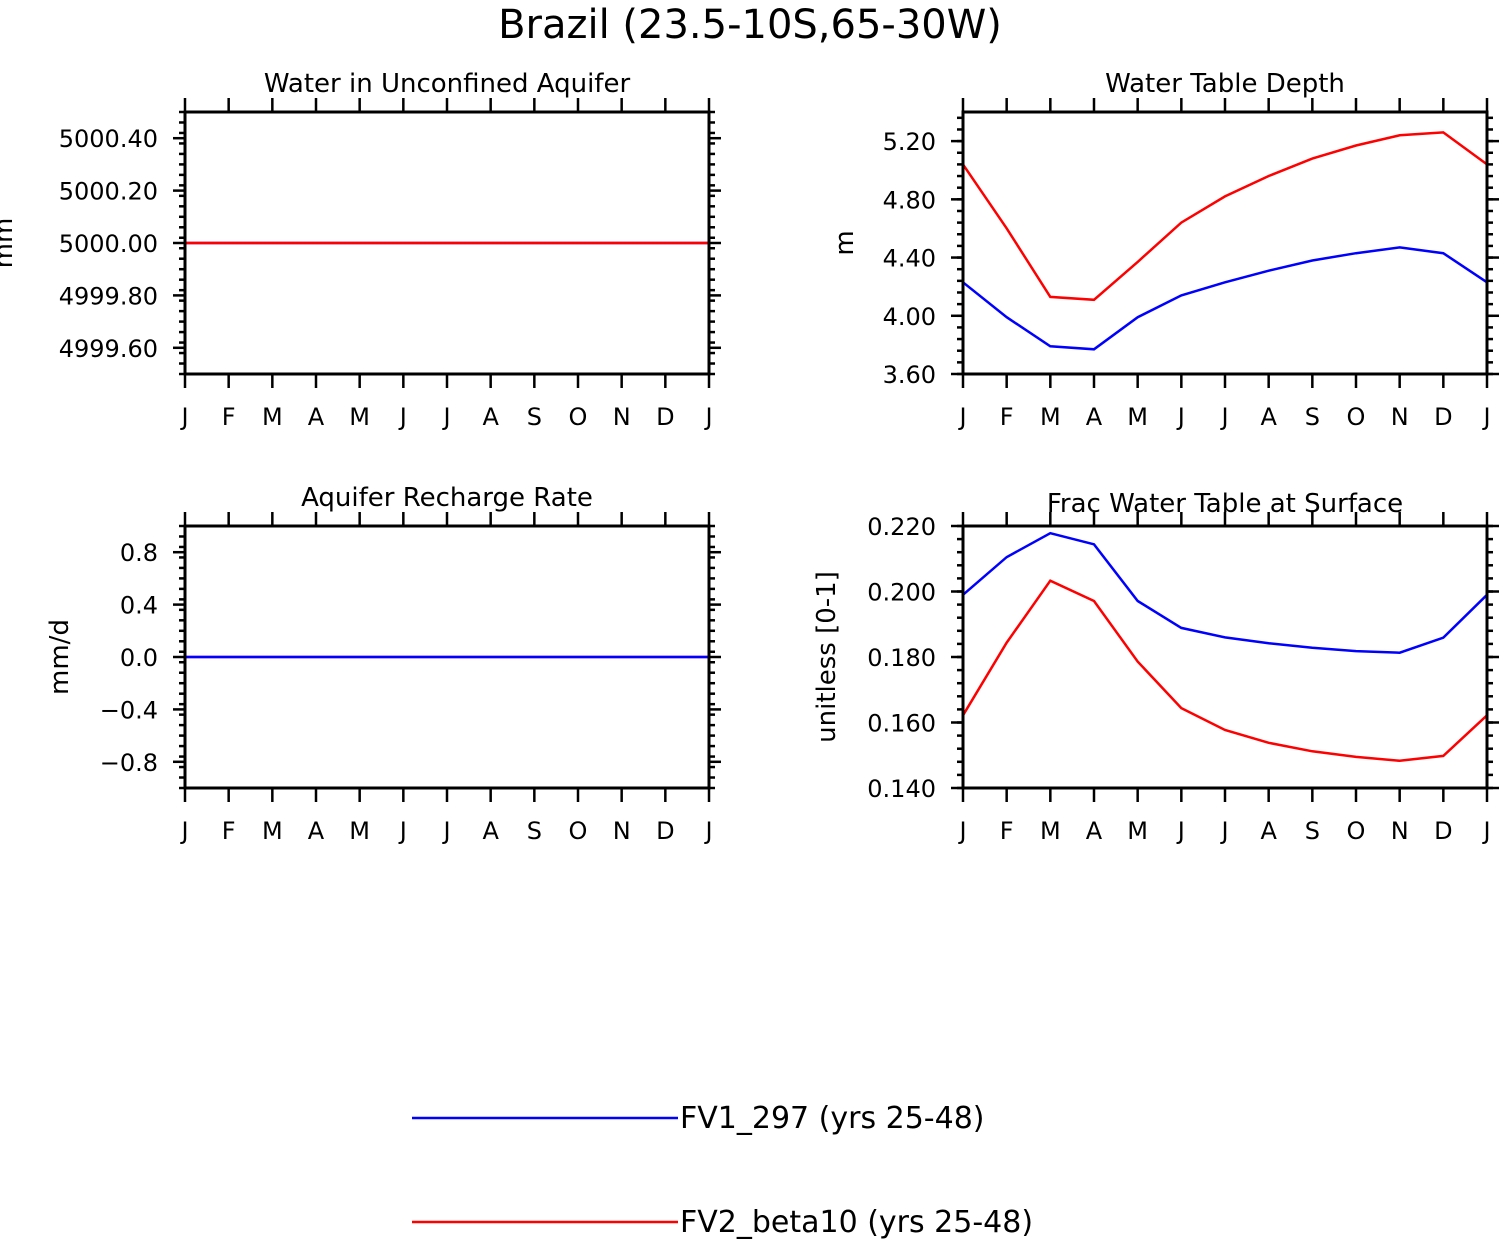 The width and height of the screenshot is (1503, 1241). Describe the element at coordinates (108, 296) in the screenshot. I see `y-tick-label: 4999.80` at that location.